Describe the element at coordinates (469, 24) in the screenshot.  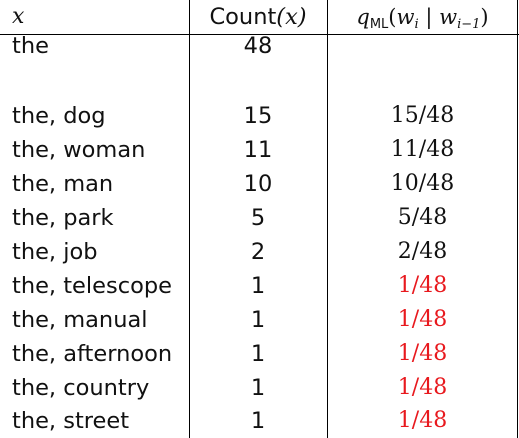
I see `header-q-sub2: i−1` at that location.